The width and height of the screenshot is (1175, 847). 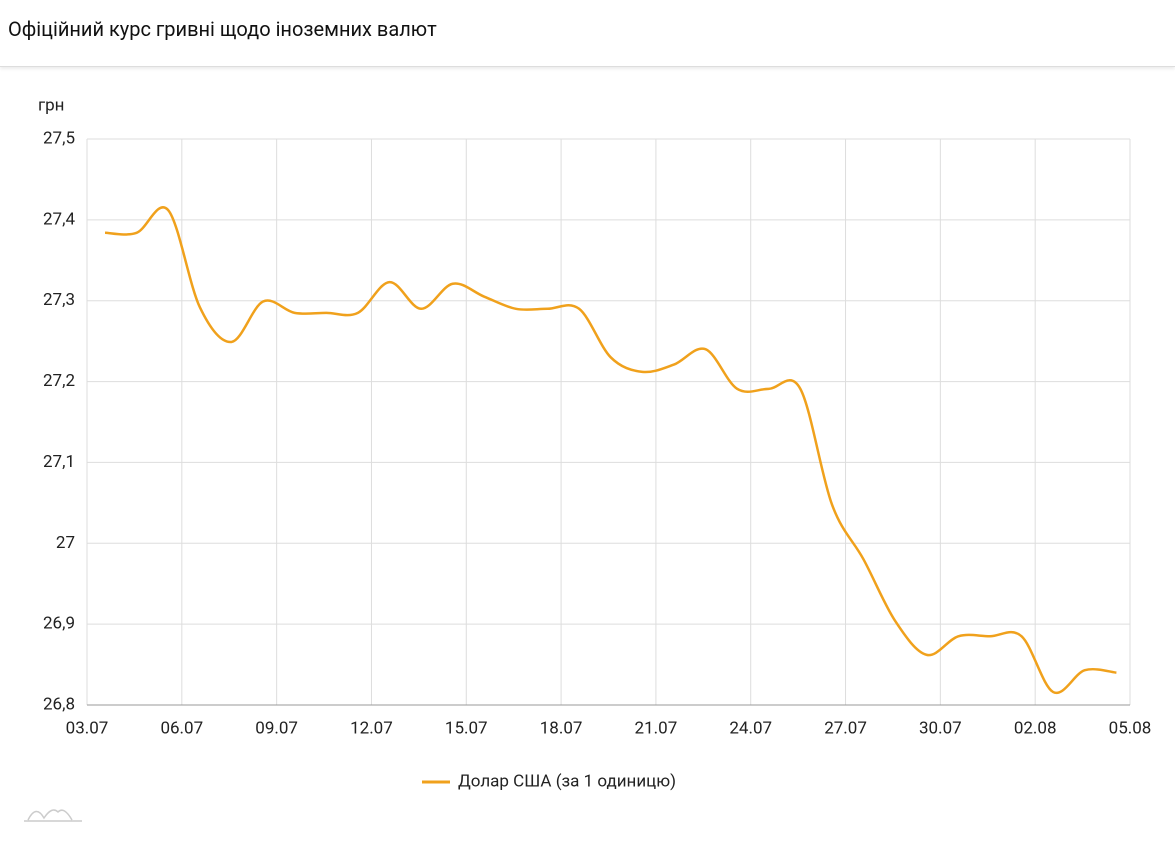 I want to click on x-tick-label: 15.07, so click(x=466, y=728).